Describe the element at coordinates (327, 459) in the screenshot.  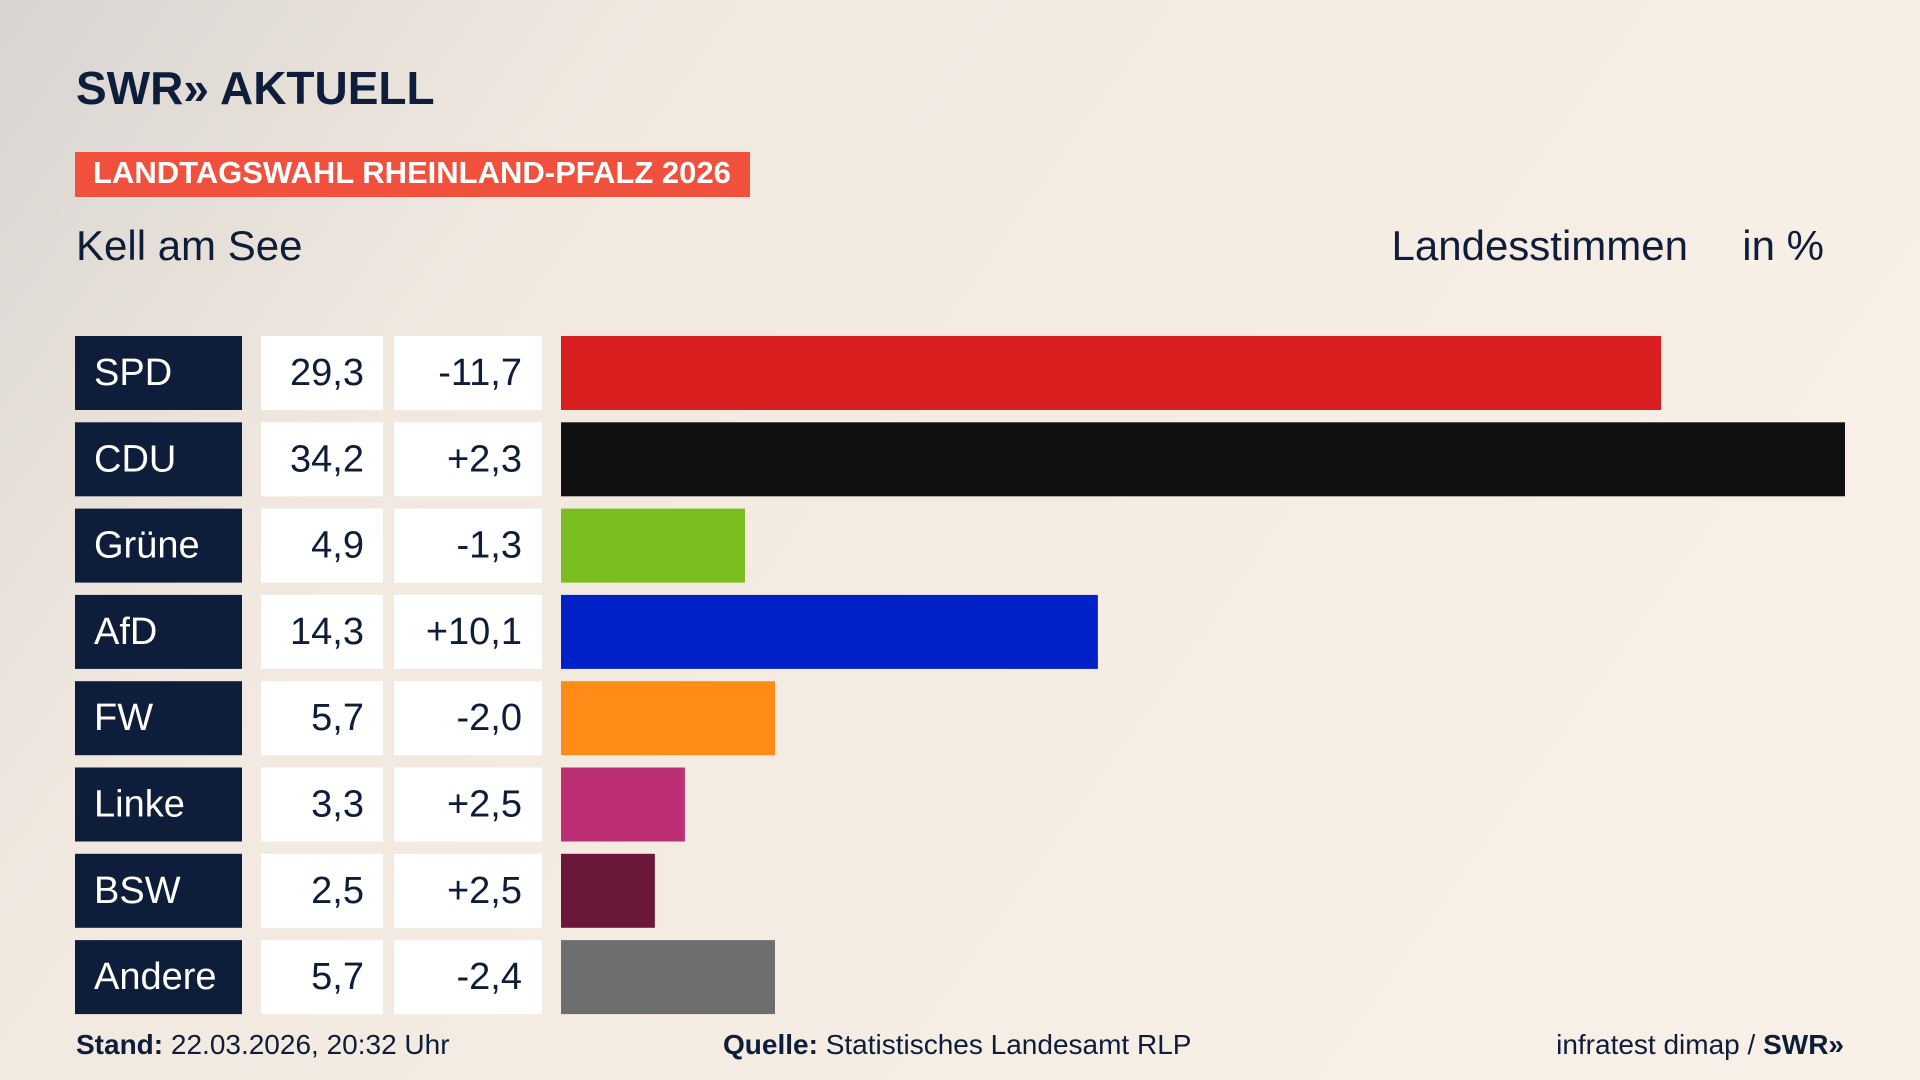
I see `value-label: 34,2` at that location.